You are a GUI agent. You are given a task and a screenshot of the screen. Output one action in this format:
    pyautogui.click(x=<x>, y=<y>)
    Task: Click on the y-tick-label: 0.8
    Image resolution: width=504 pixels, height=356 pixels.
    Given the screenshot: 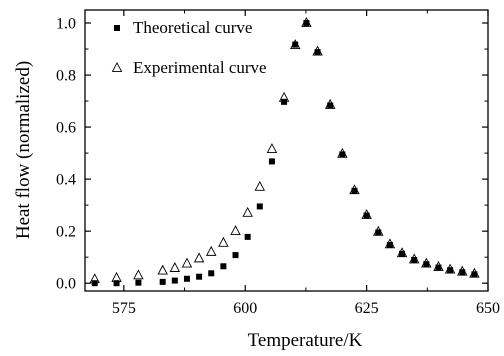 What is the action you would take?
    pyautogui.click(x=66, y=76)
    